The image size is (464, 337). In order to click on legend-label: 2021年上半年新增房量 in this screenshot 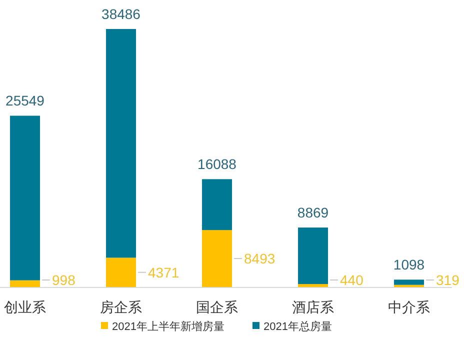, I will do `click(168, 326)`.